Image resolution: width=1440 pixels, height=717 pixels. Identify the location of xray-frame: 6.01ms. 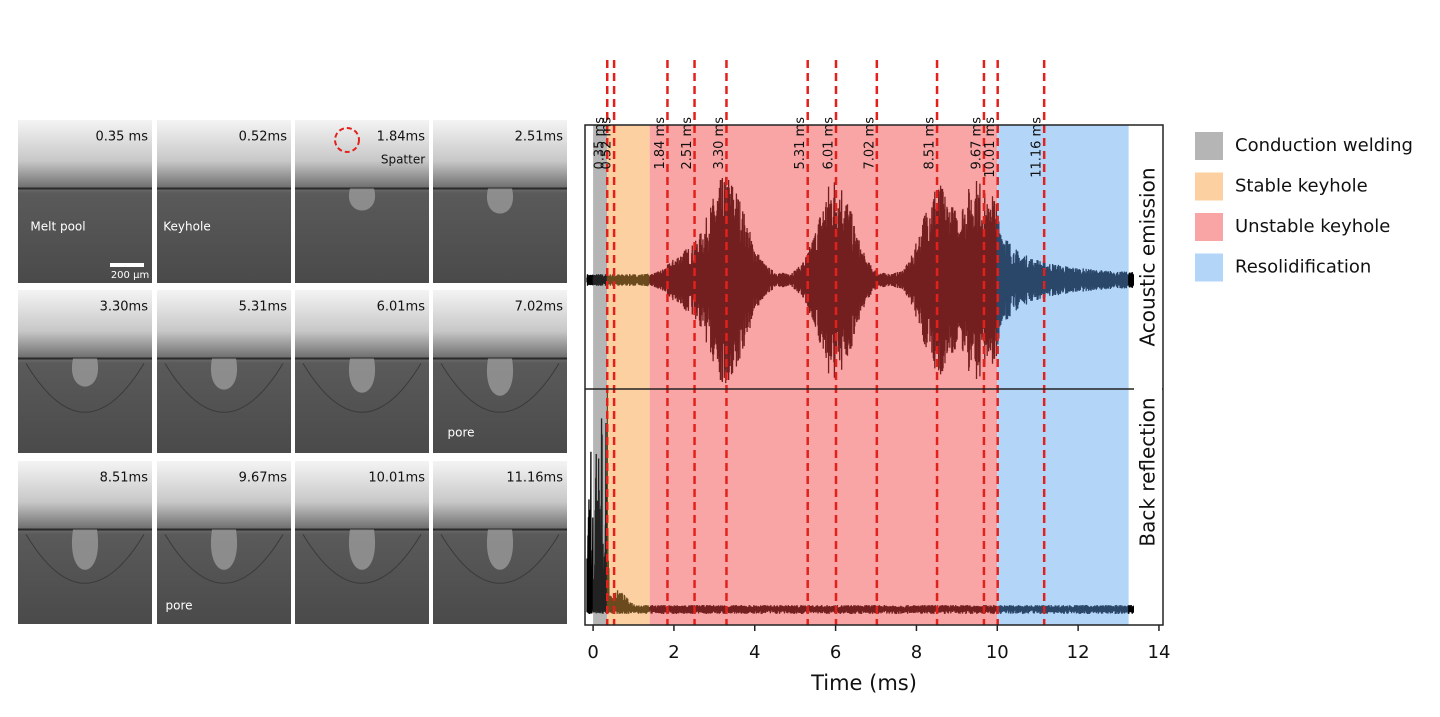
(362, 371).